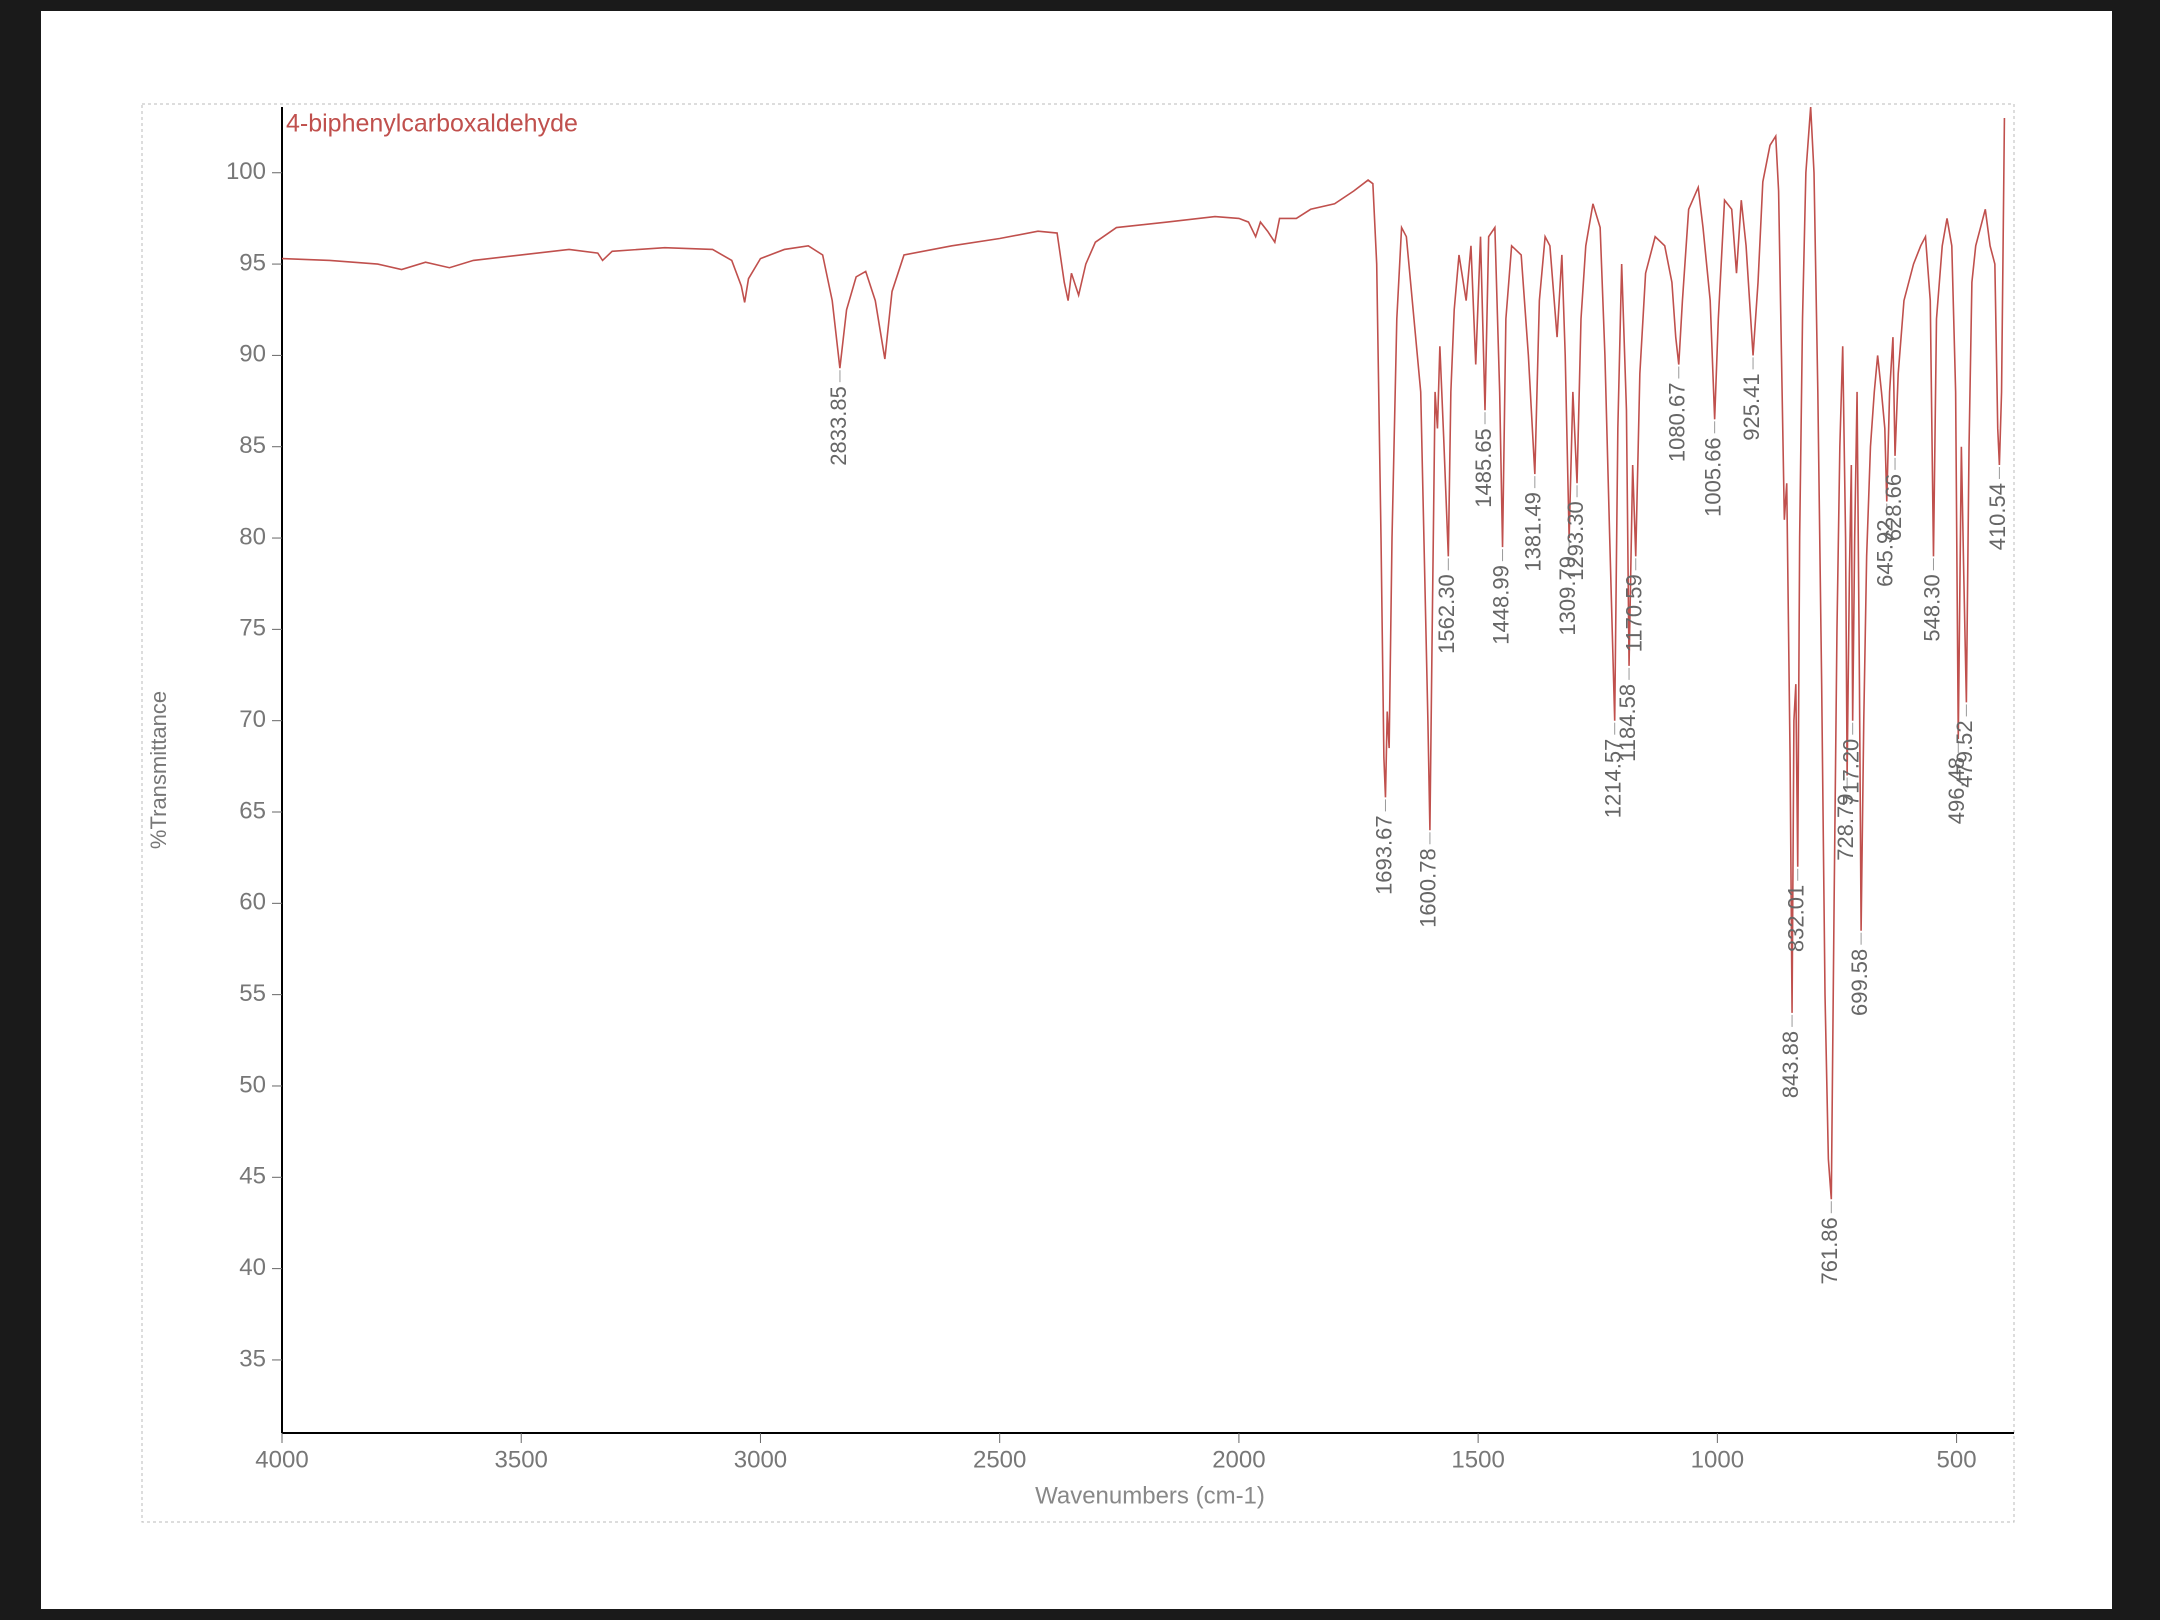 This screenshot has width=2160, height=1620. Describe the element at coordinates (158, 770) in the screenshot. I see `y-axis-label: %Transmittance` at that location.